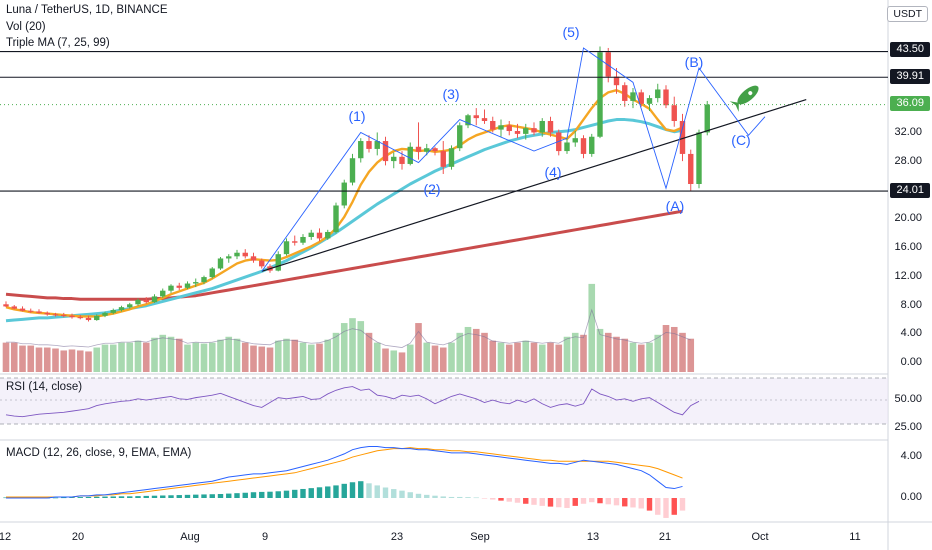  What do you see at coordinates (910, 190) in the screenshot?
I see `price-tag: 24.01` at bounding box center [910, 190].